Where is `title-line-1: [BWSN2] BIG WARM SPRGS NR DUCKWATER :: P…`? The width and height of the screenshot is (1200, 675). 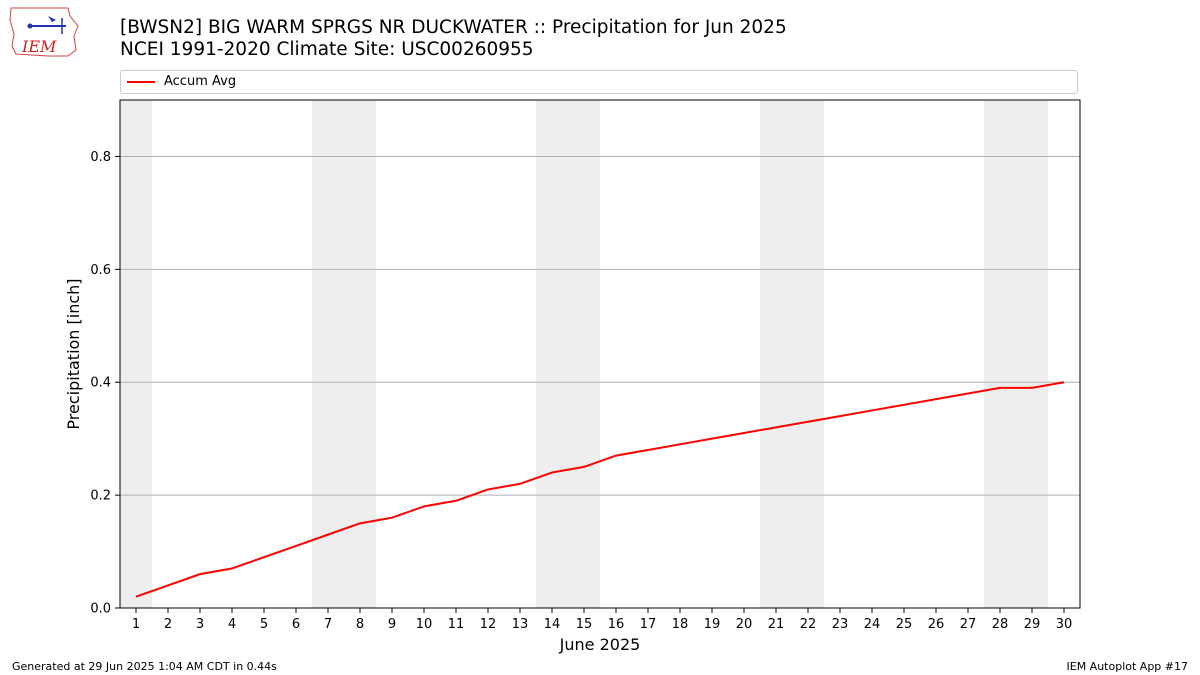
title-line-1: [BWSN2] BIG WARM SPRGS NR DUCKWATER :: P… is located at coordinates (453, 27).